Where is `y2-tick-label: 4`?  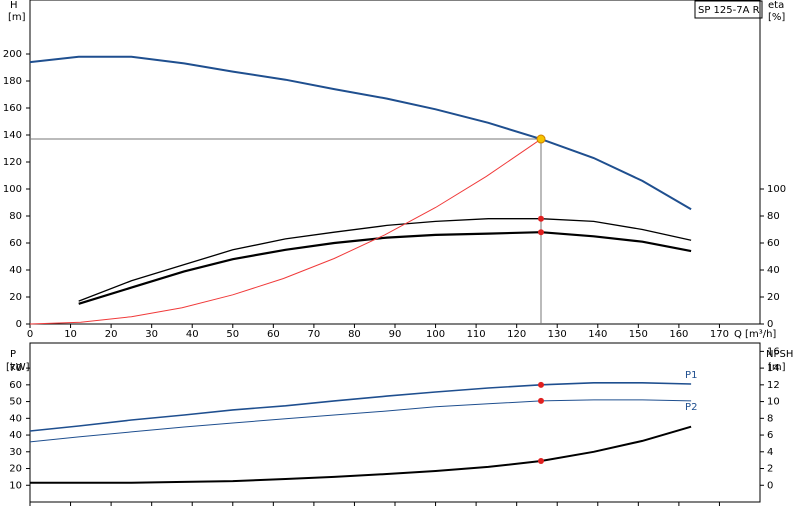 y2-tick-label: 4 is located at coordinates (770, 452).